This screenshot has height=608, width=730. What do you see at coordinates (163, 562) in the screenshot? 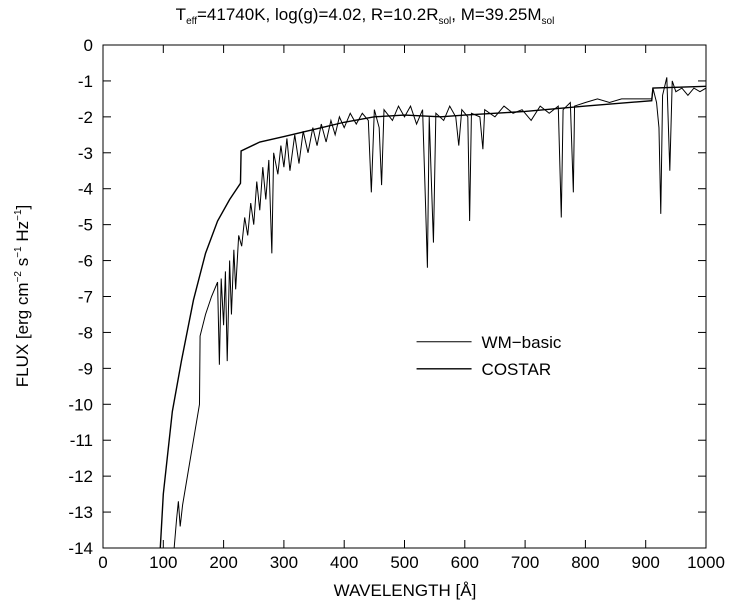
I see `x-tick-label: 100` at bounding box center [163, 562].